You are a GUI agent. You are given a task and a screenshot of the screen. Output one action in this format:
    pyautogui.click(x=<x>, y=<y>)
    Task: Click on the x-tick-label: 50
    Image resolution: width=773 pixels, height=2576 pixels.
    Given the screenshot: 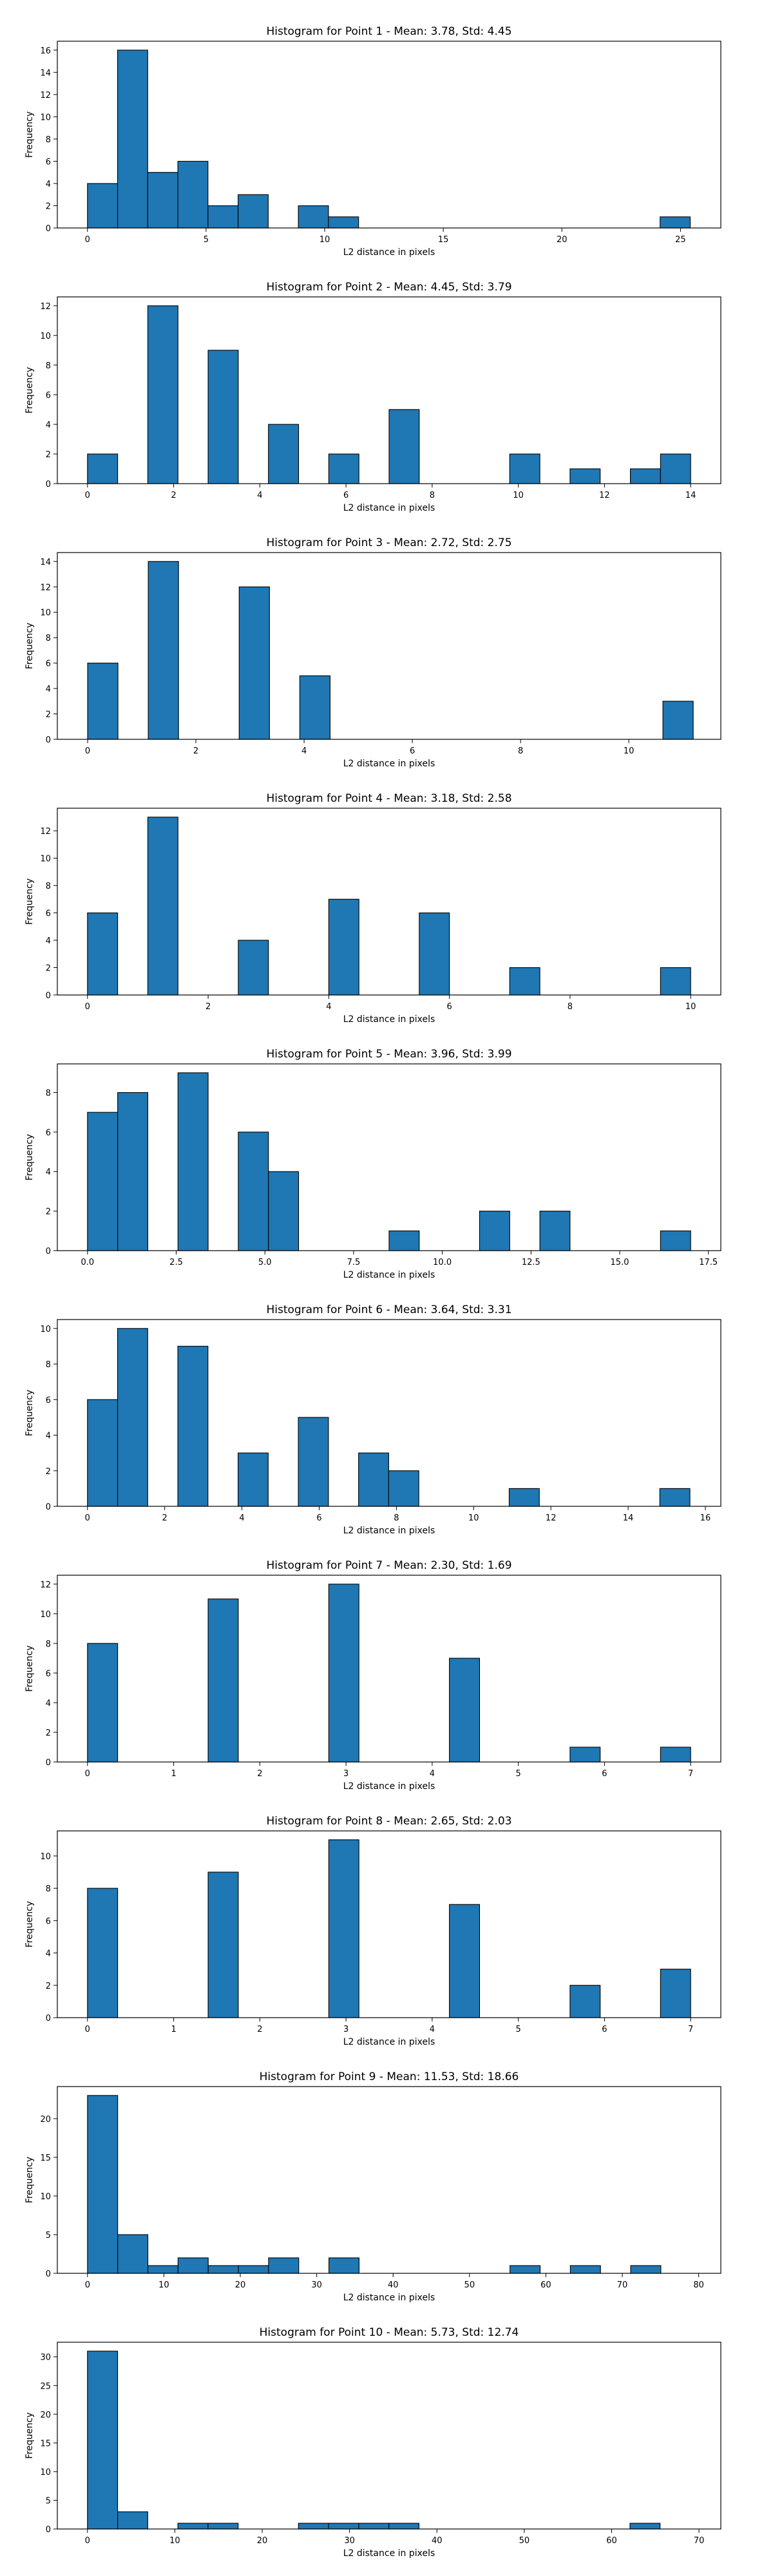 What is the action you would take?
    pyautogui.click(x=469, y=2285)
    